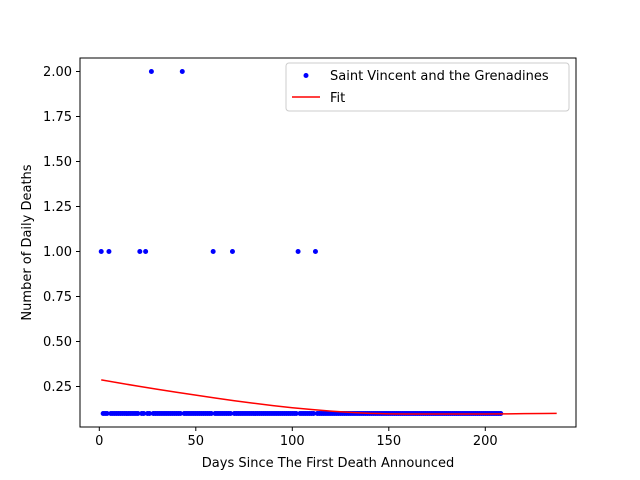 Image resolution: width=640 pixels, height=480 pixels. I want to click on y-tick-label: 0.75, so click(57, 297).